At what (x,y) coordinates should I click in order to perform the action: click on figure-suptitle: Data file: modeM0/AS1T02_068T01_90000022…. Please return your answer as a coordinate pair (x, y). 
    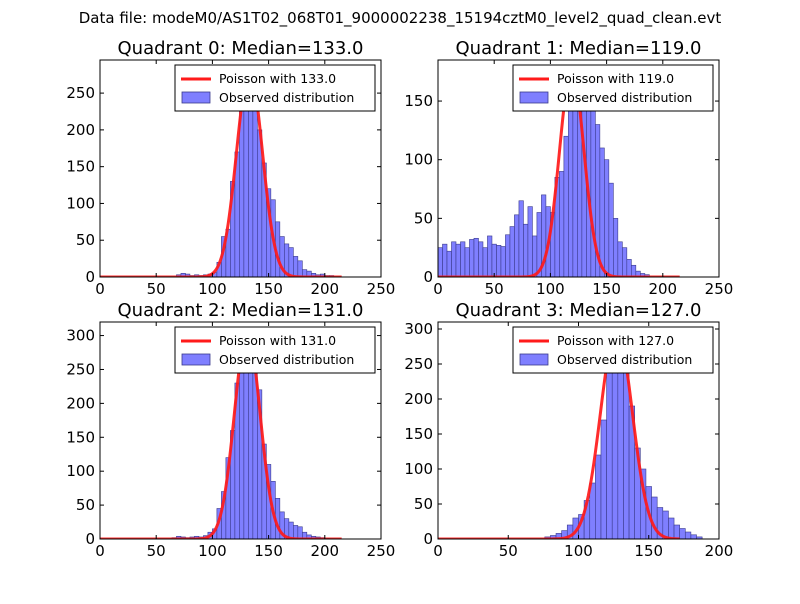
    Looking at the image, I should click on (400, 18).